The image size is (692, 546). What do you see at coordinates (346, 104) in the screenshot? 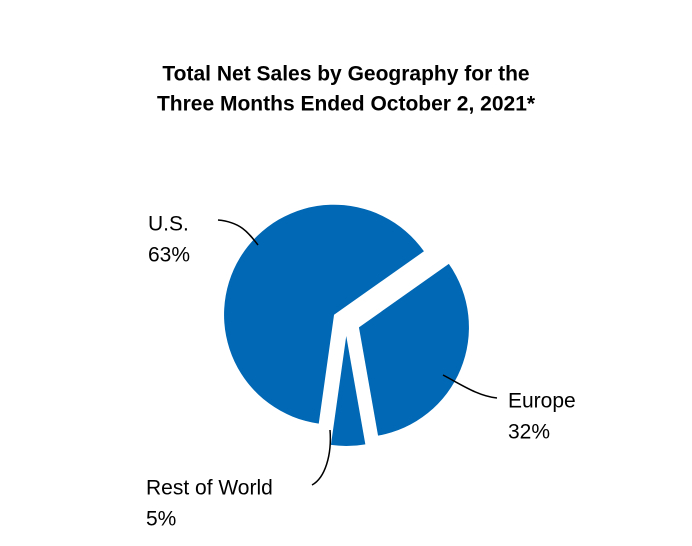
I see `chart-title: Three Months Ended October 2, 2021*` at bounding box center [346, 104].